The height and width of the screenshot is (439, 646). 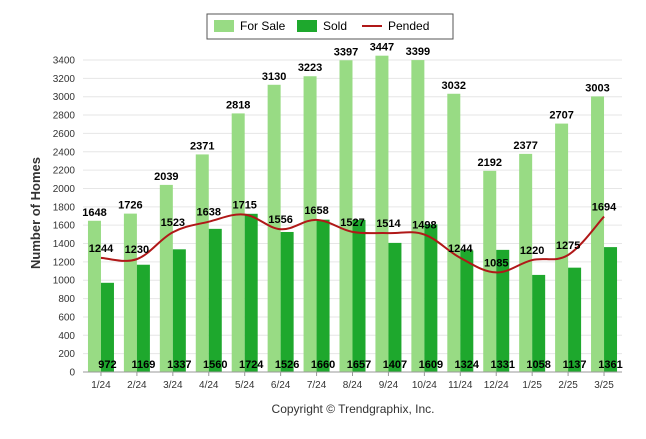 What do you see at coordinates (72, 373) in the screenshot?
I see `y-tick-label: 0` at bounding box center [72, 373].